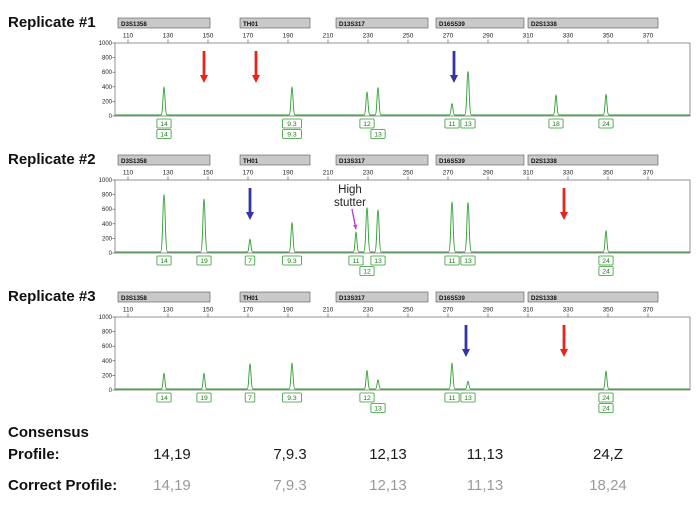 Image resolution: width=700 pixels, height=511 pixels. What do you see at coordinates (448, 173) in the screenshot?
I see `x-tick-label: 270` at bounding box center [448, 173].